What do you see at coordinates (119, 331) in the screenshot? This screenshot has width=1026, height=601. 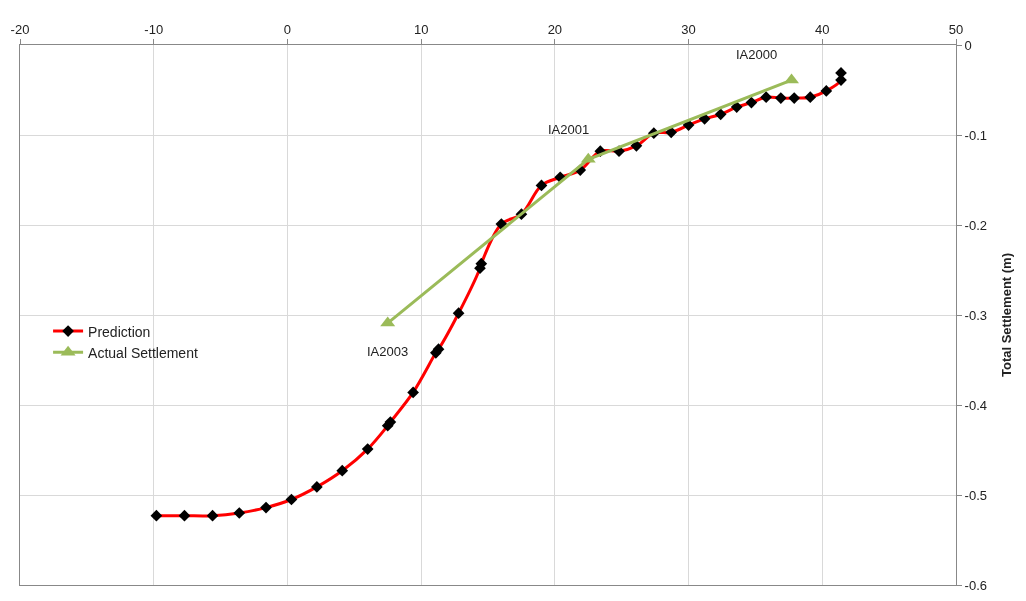 I see `legend-label: Prediction` at bounding box center [119, 331].